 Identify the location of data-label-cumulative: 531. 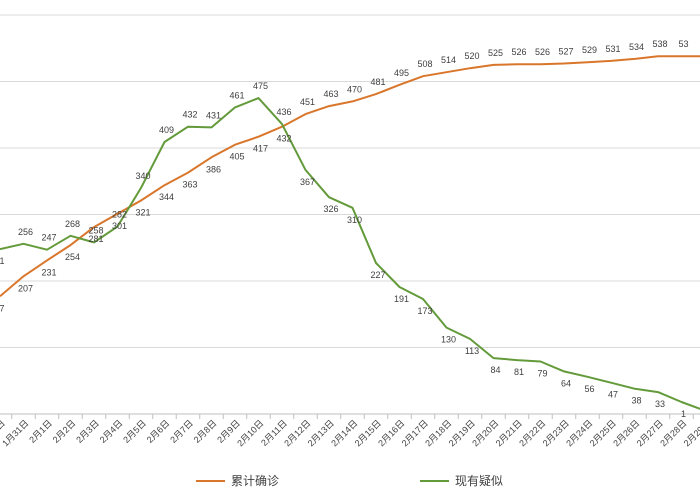
(612, 49).